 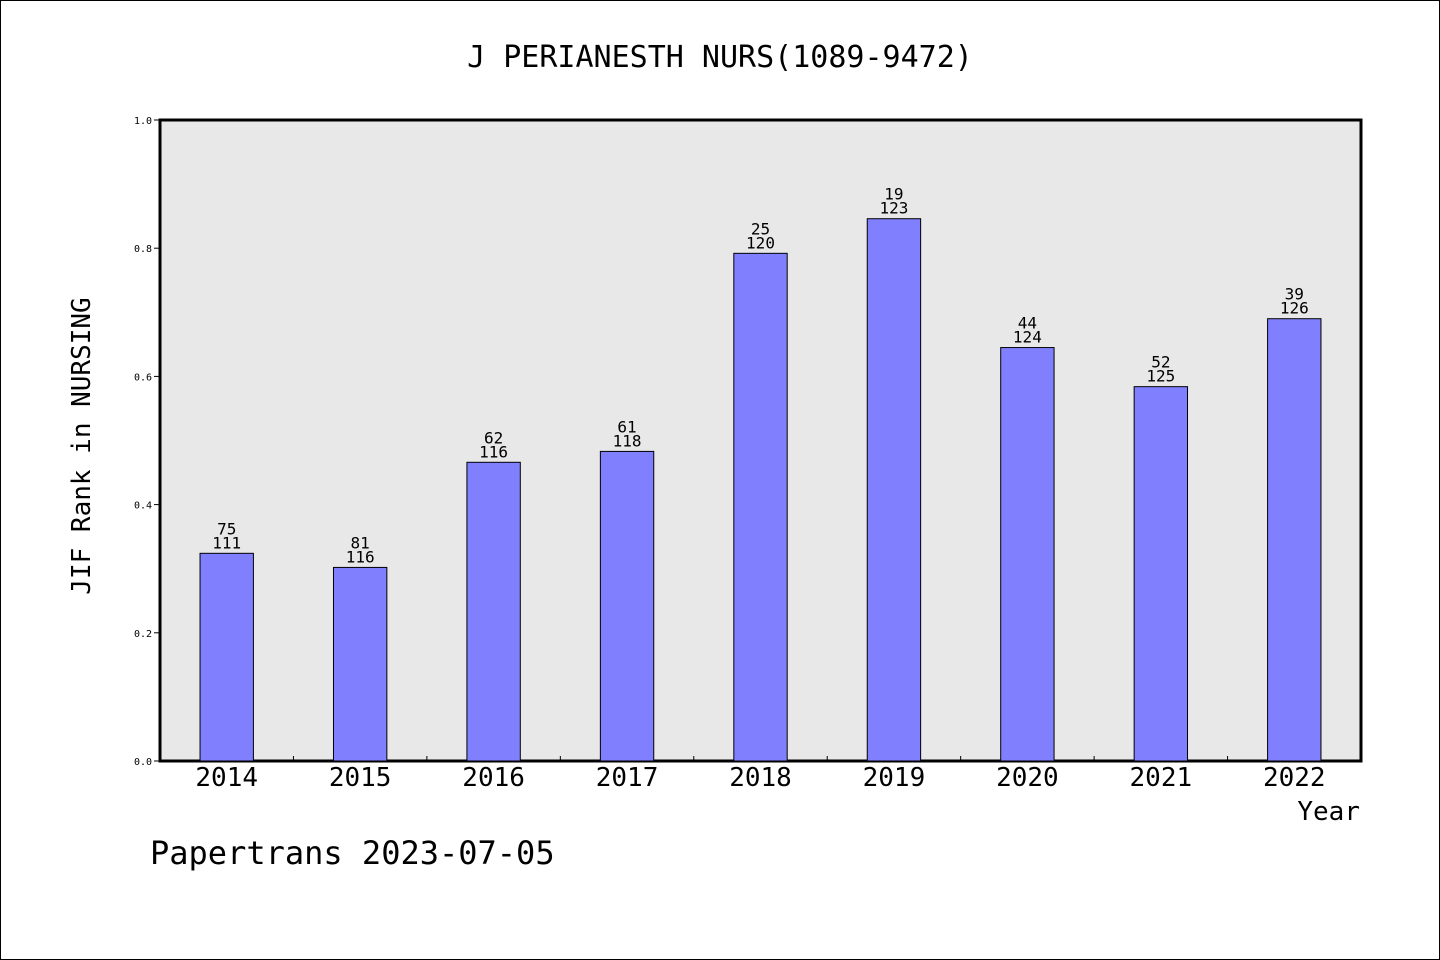 What do you see at coordinates (1027, 554) in the screenshot?
I see `bar-2020` at bounding box center [1027, 554].